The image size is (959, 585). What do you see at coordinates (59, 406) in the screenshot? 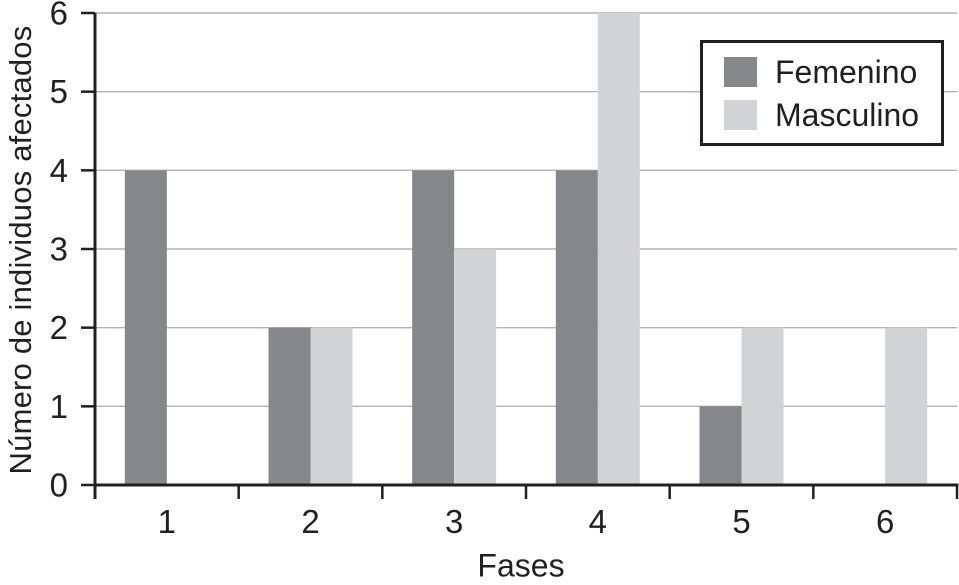
I see `y-tick-label-1: 1` at bounding box center [59, 406].